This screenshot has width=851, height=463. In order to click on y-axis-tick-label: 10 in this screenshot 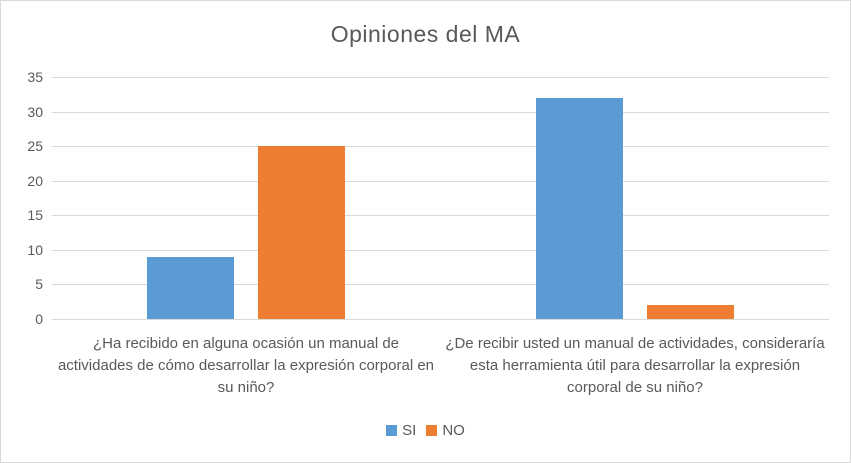, I will do `click(35, 250)`.